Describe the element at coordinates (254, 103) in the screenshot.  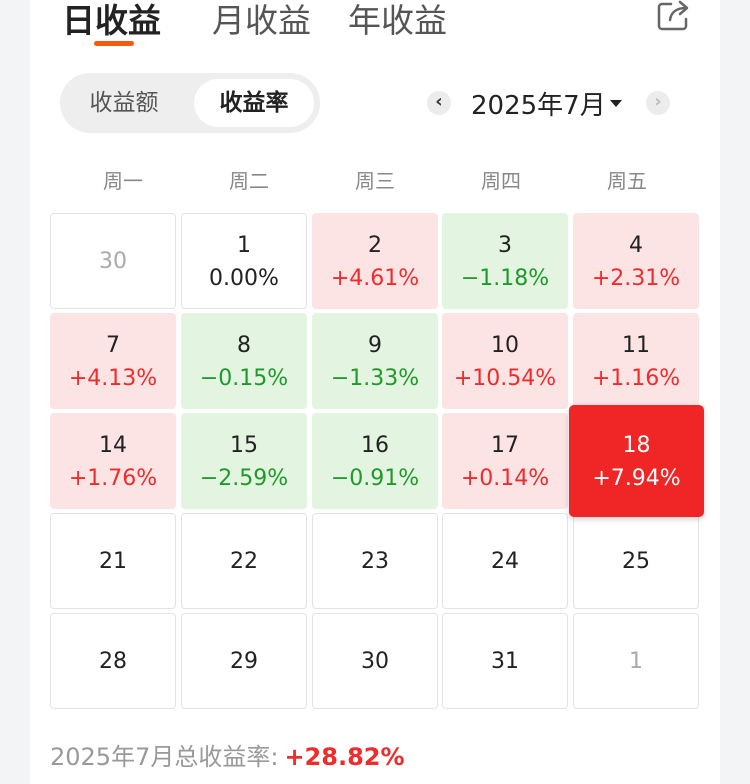
I see `segment-rate: 收益率` at that location.